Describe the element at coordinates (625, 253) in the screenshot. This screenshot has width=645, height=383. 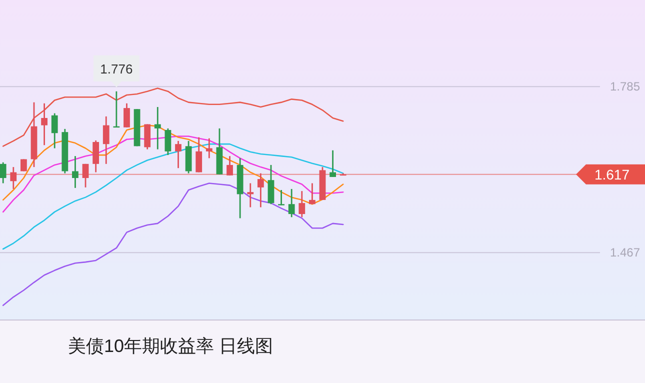
I see `y-tick-label: 1.467` at that location.